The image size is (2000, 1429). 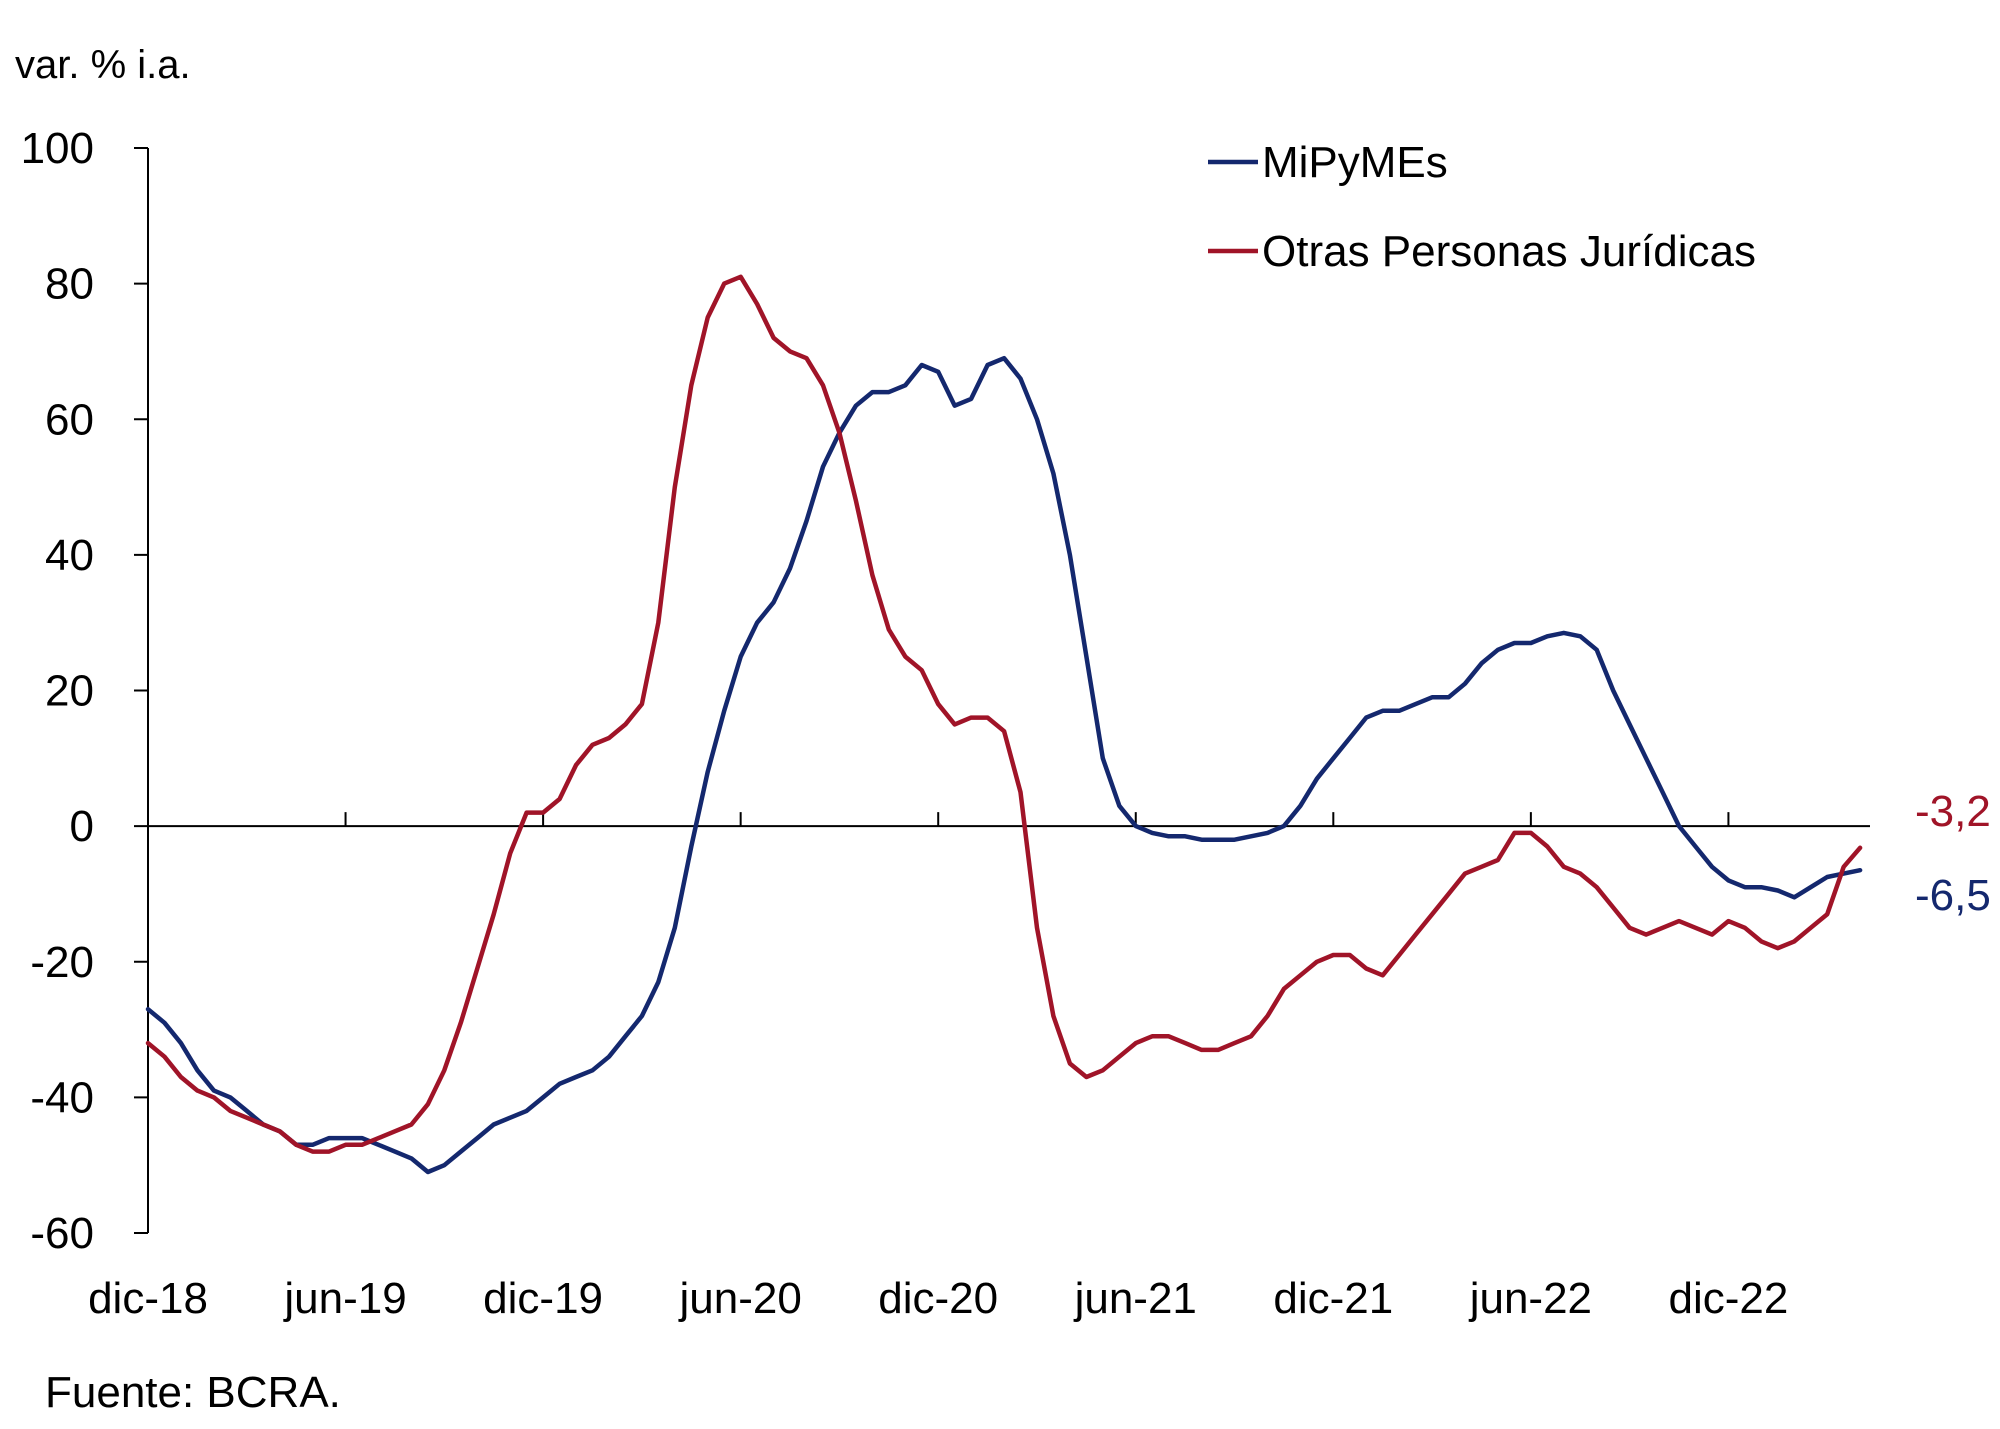 What do you see at coordinates (1355, 162) in the screenshot?
I see `legend-label-0: MiPyMEs` at bounding box center [1355, 162].